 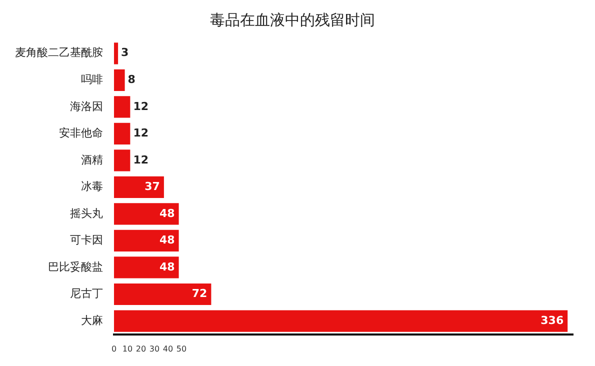 I want to click on x-tick-label: 20, so click(x=141, y=349).